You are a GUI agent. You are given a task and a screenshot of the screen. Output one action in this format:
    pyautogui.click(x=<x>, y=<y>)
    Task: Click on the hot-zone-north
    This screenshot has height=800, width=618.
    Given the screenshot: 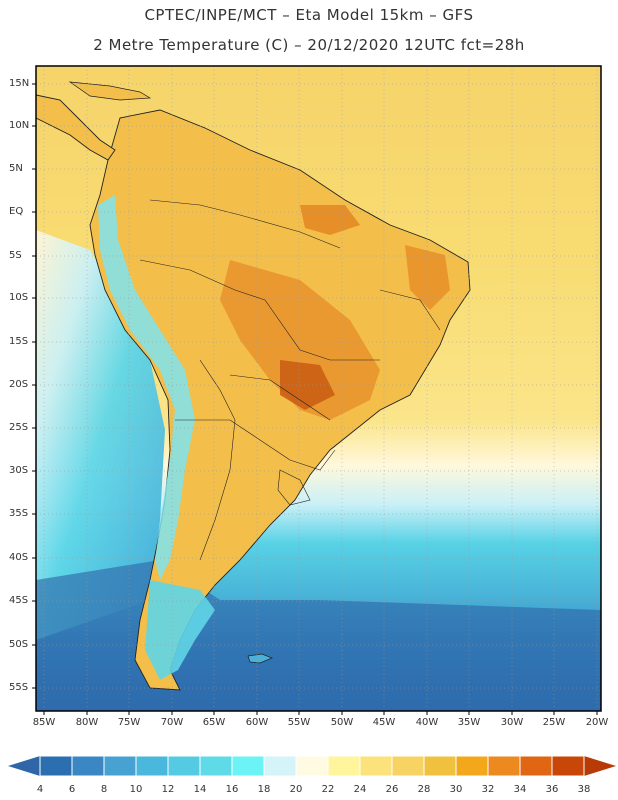 What is the action you would take?
    pyautogui.click(x=330, y=220)
    